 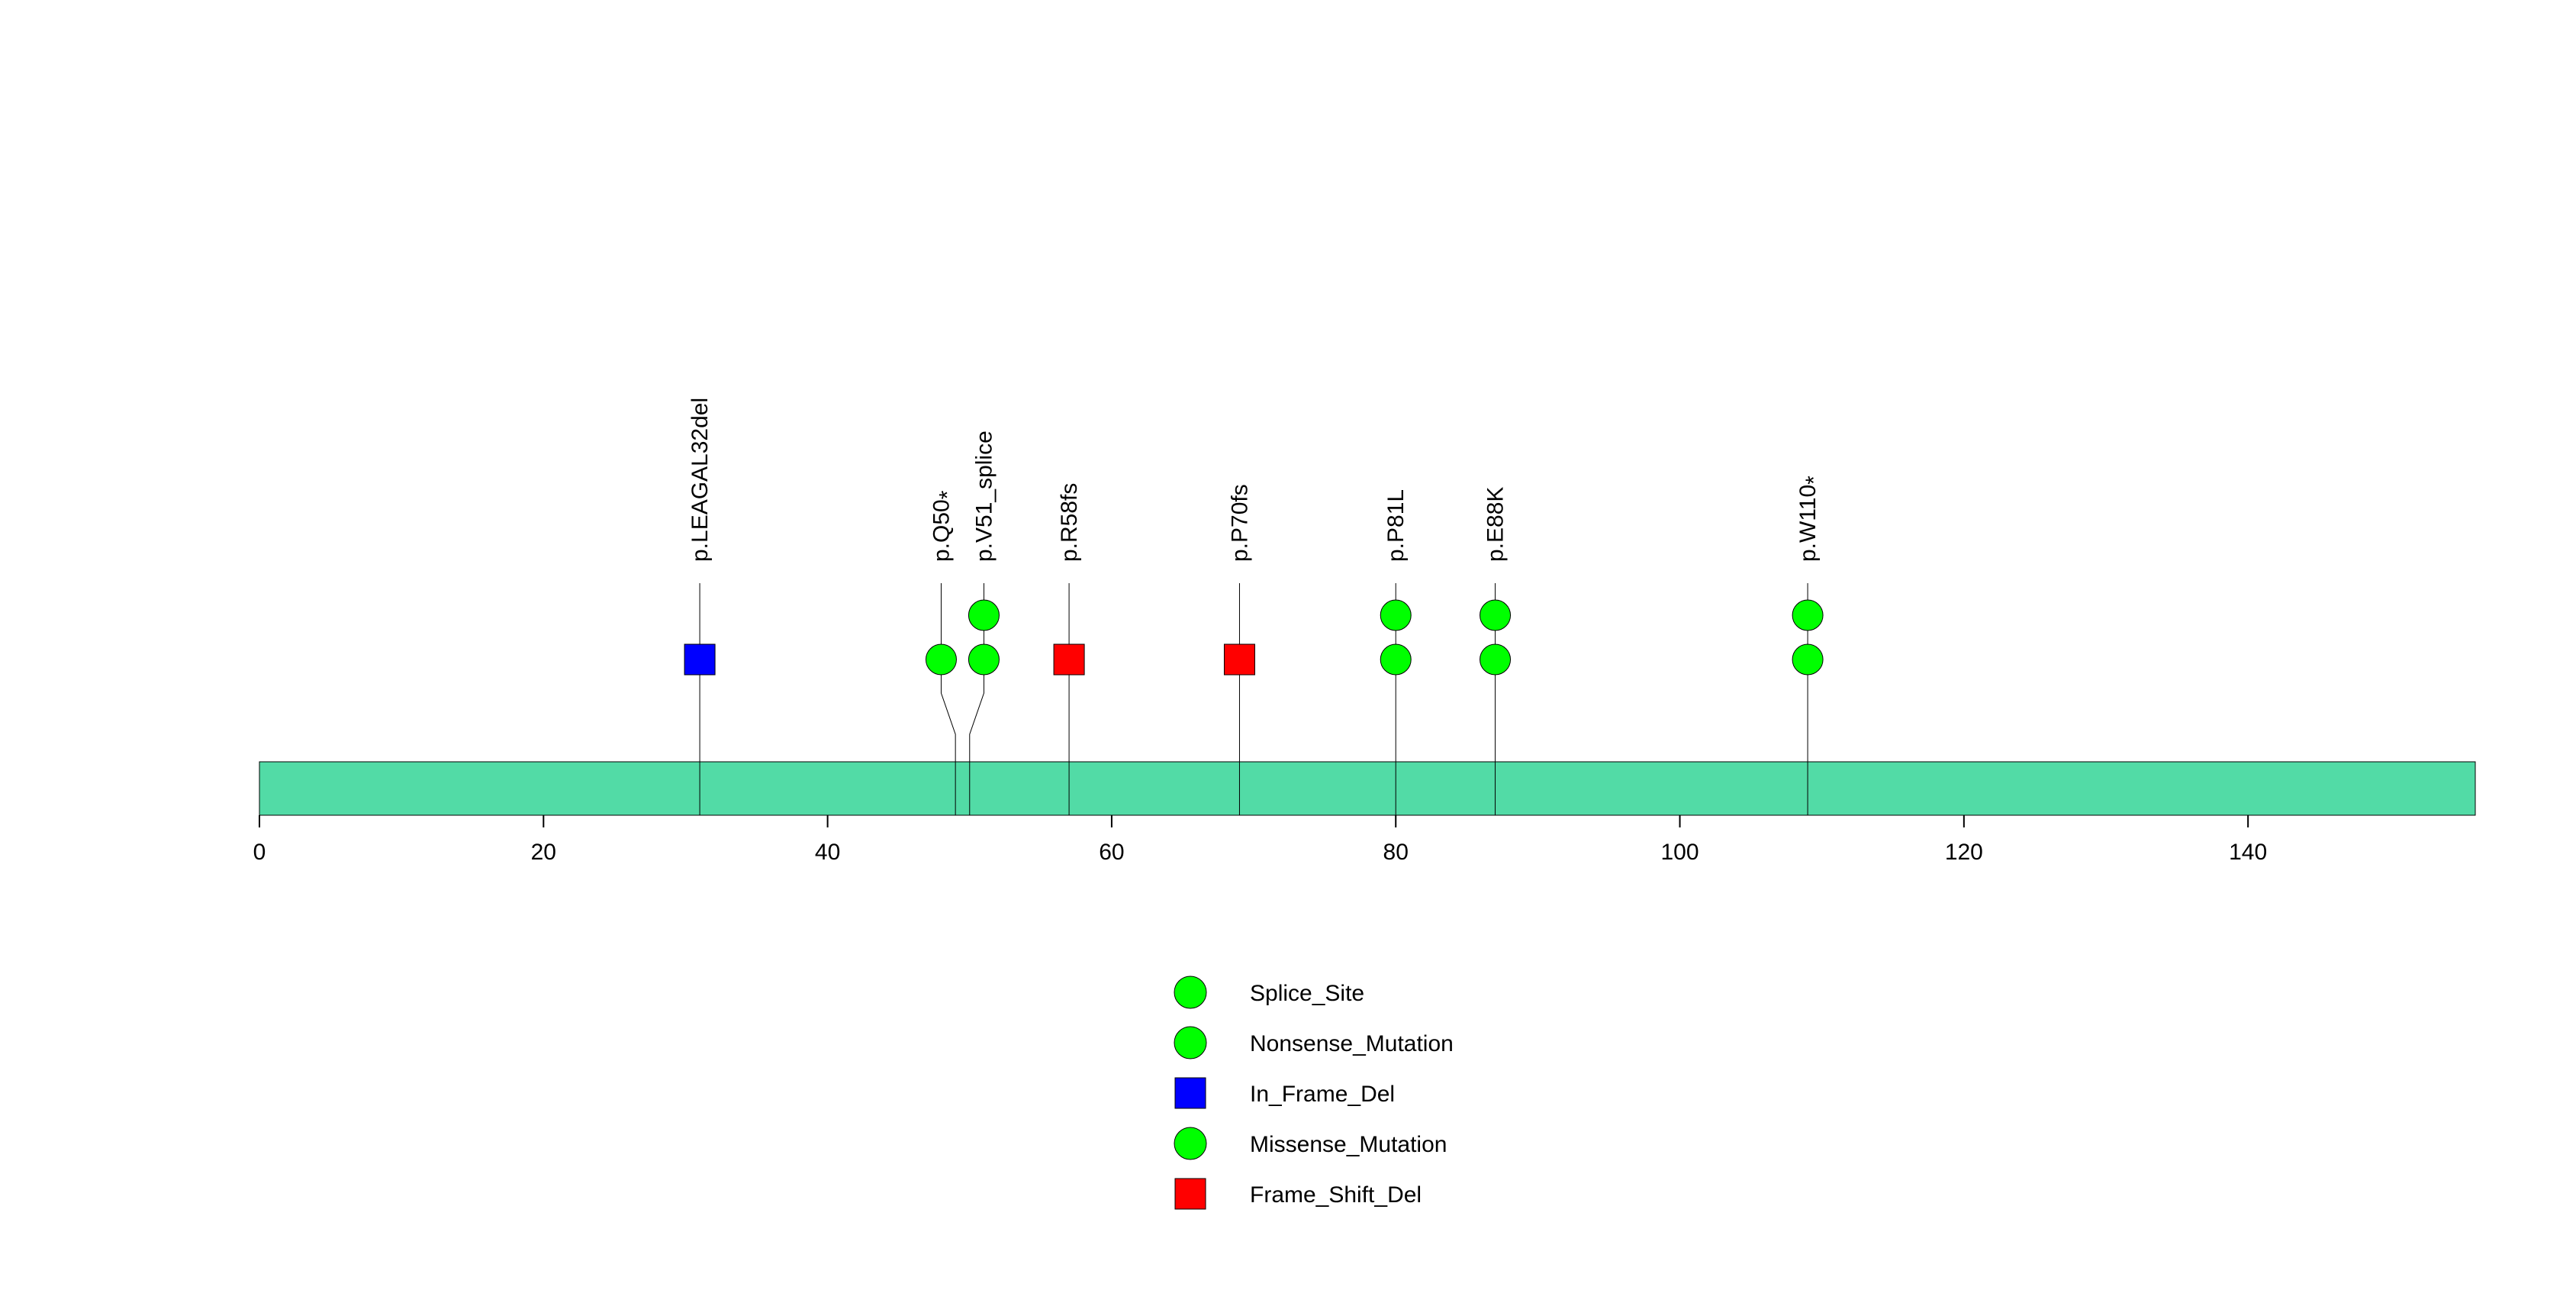 I want to click on legend-label: In_Frame_Del, so click(x=1322, y=1095).